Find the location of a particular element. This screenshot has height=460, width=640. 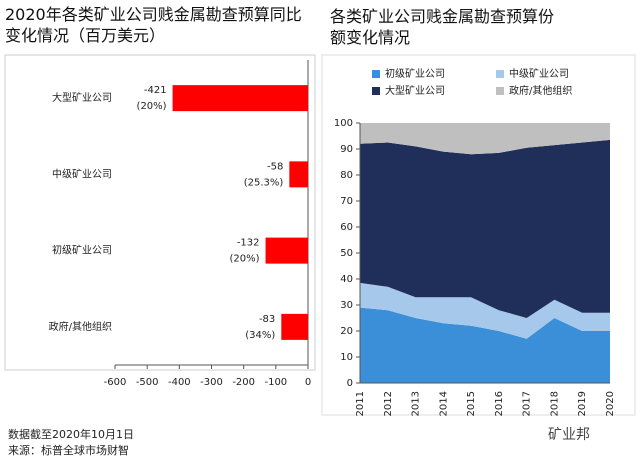

watermark: 矿业邦 is located at coordinates (569, 435).